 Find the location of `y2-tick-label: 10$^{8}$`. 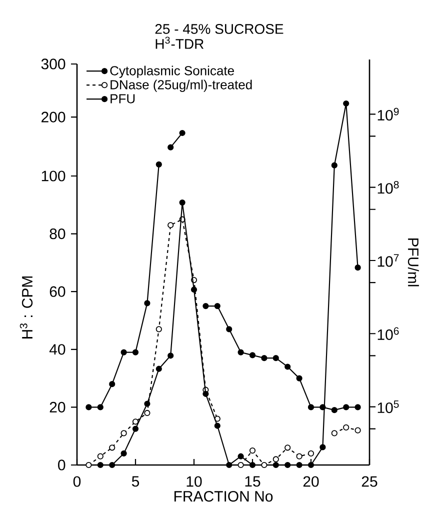

y2-tick-label: 10$^{8}$ is located at coordinates (388, 187).